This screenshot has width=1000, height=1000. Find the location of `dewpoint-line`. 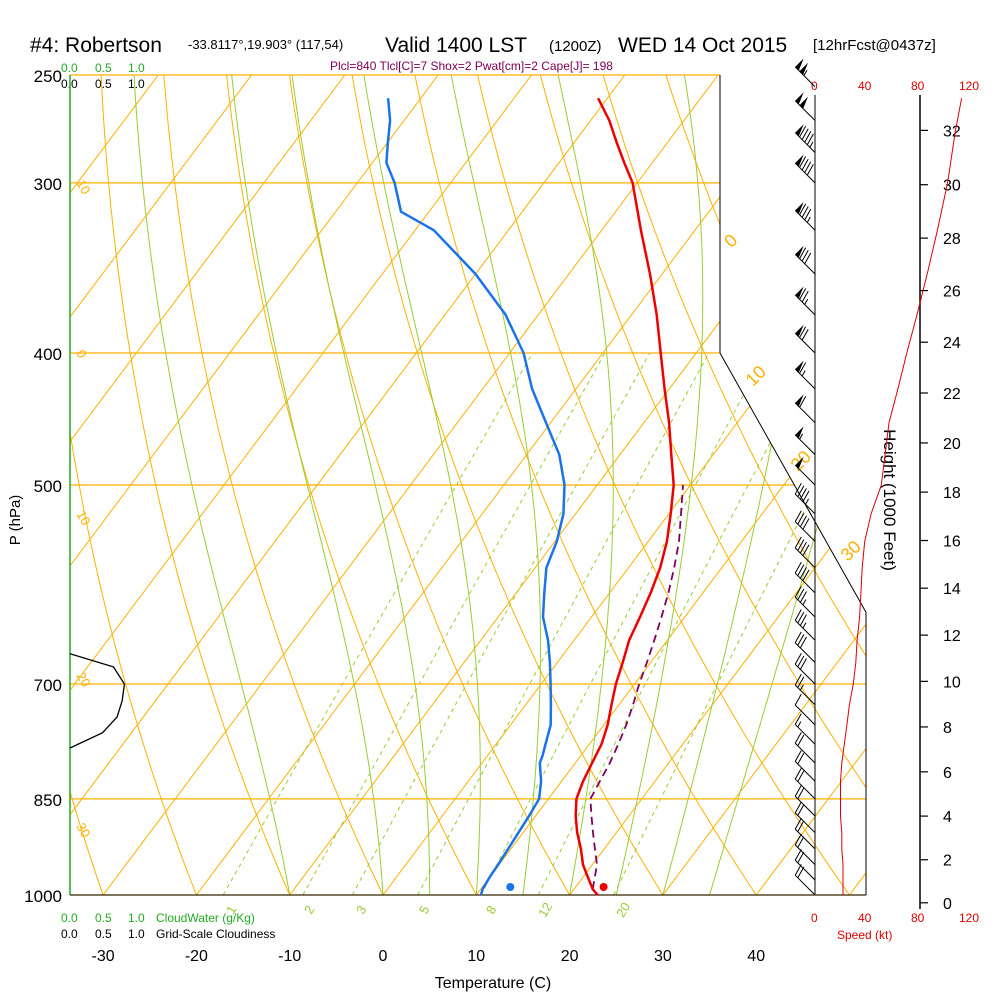

dewpoint-line is located at coordinates (475, 497).